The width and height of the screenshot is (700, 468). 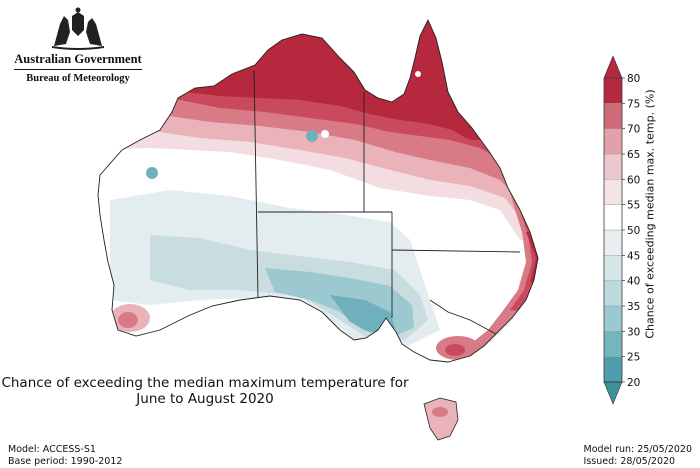 I want to click on legend-max-arrow, so click(x=613, y=67).